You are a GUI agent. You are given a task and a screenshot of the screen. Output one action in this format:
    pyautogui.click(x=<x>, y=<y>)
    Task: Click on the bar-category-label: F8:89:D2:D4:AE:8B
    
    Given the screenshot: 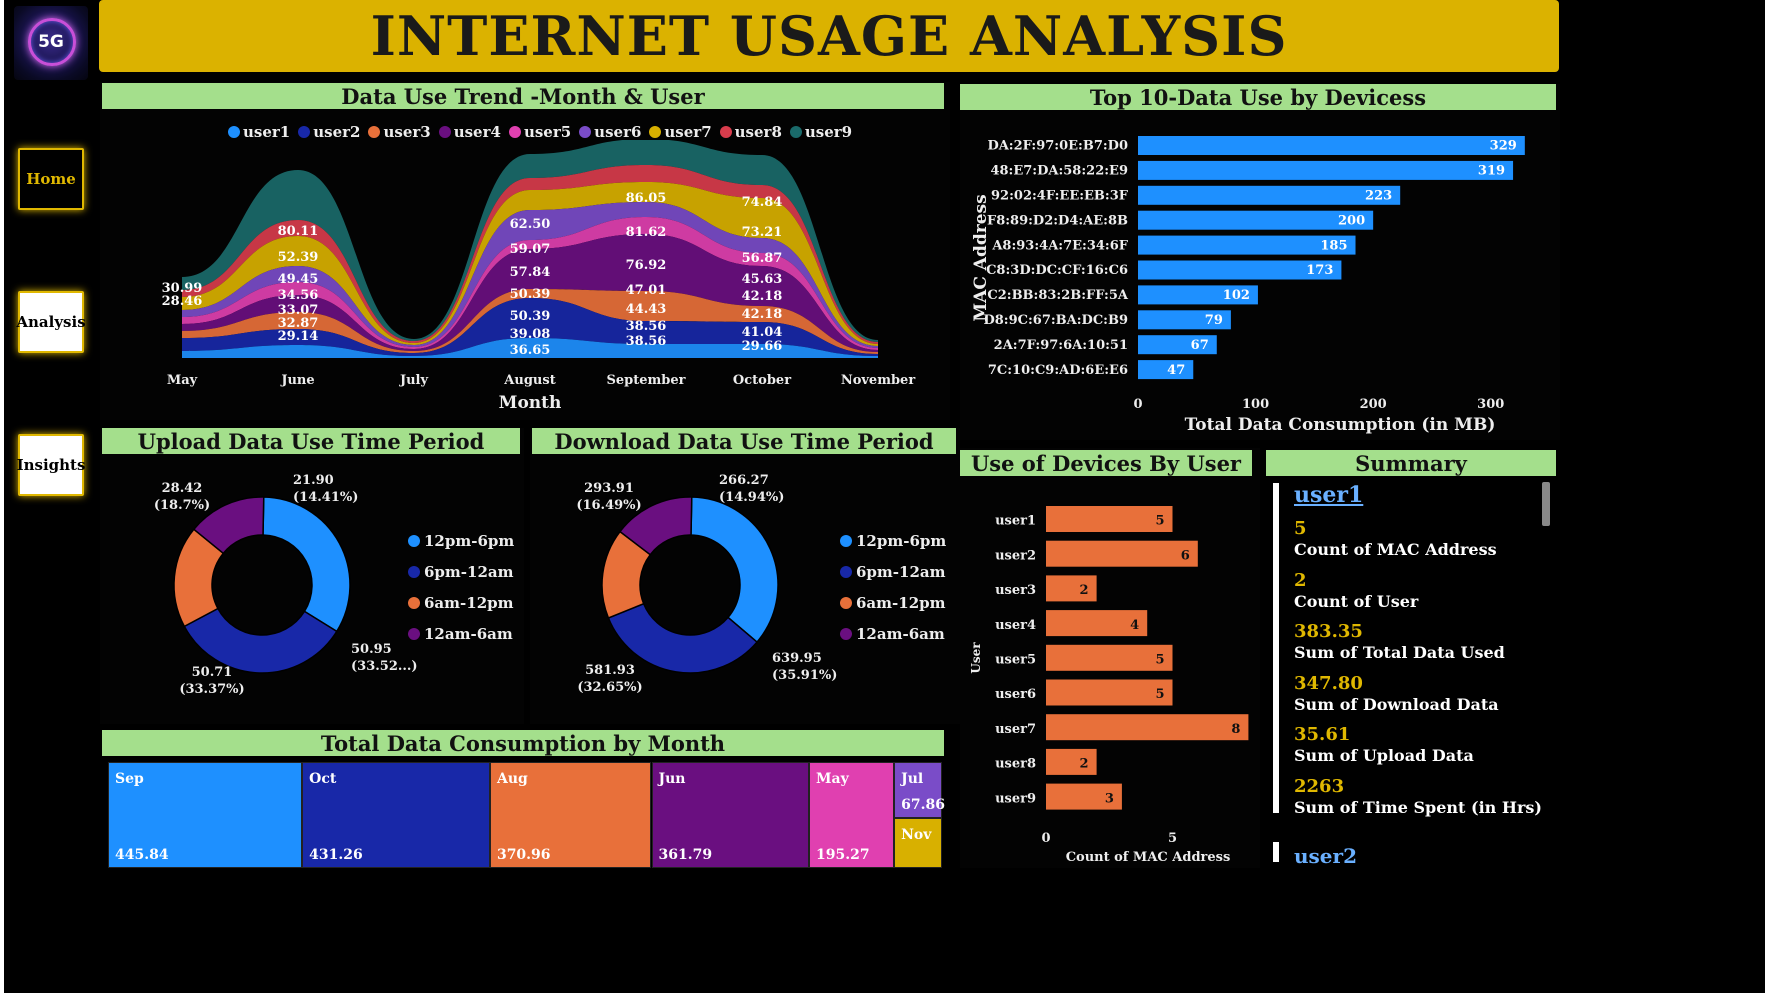 What is the action you would take?
    pyautogui.click(x=1057, y=220)
    